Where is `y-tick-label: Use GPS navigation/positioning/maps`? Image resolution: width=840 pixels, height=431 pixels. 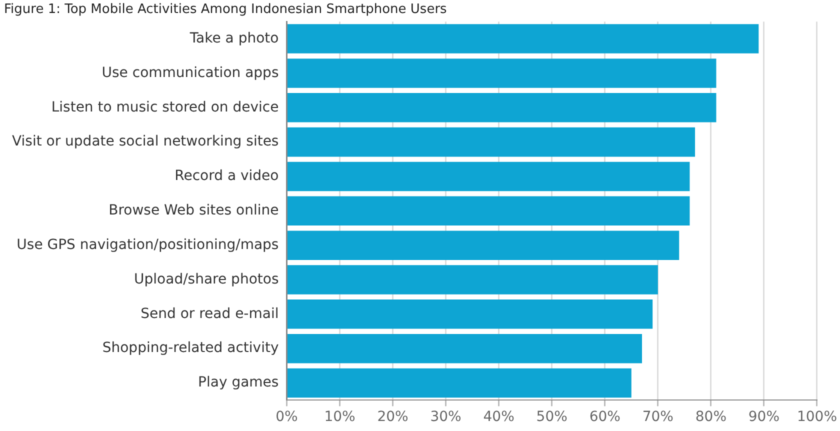
y-tick-label: Use GPS navigation/positioning/maps is located at coordinates (147, 244).